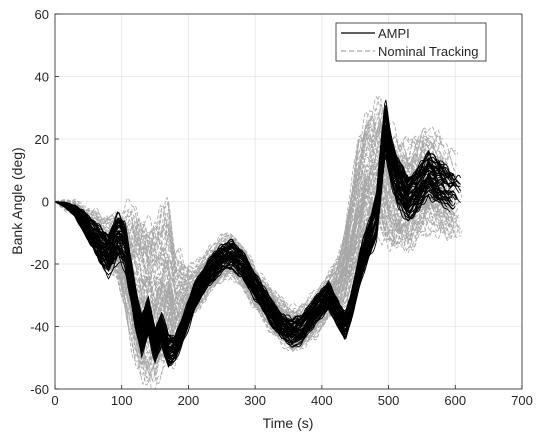  I want to click on y-tick-label: -40, so click(39, 327).